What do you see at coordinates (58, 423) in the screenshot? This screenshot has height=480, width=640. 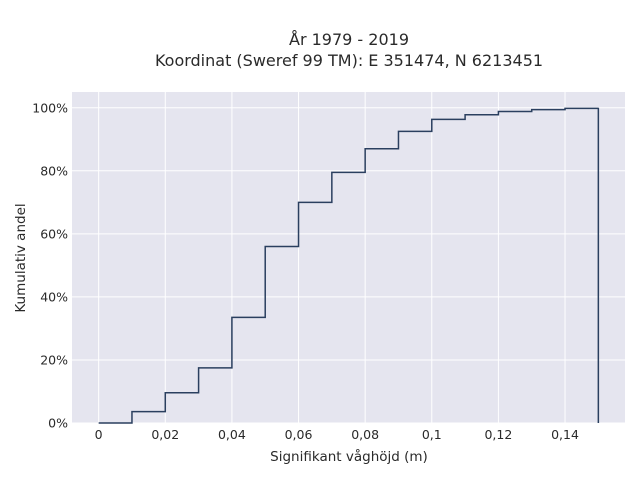 I see `y-tick-label: 0%` at bounding box center [58, 423].